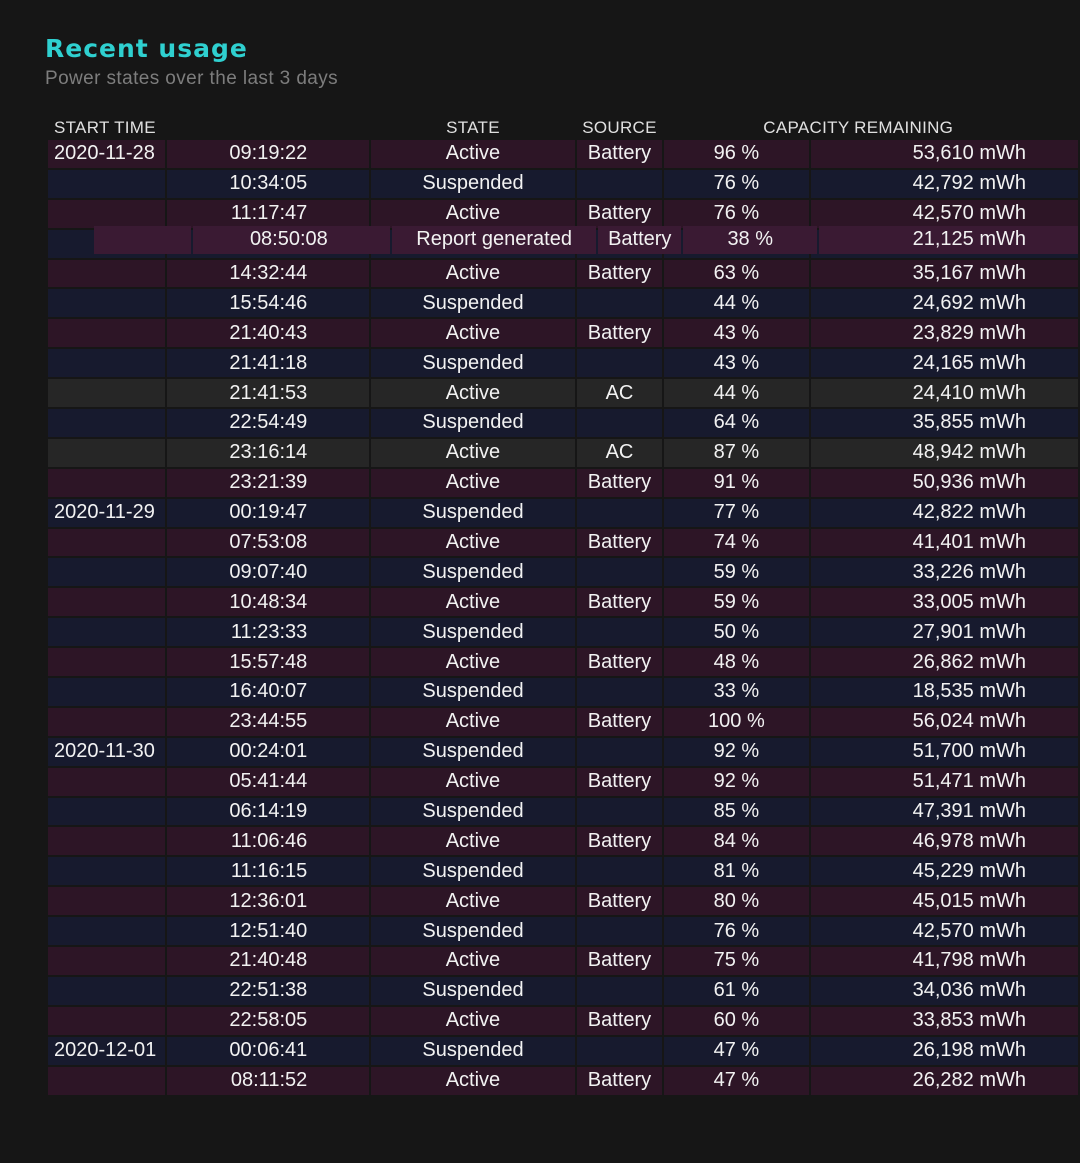 The height and width of the screenshot is (1163, 1080). Describe the element at coordinates (563, 363) in the screenshot. I see `table-row: 21:41:18 Suspended 43 % 24,165 mWh` at that location.